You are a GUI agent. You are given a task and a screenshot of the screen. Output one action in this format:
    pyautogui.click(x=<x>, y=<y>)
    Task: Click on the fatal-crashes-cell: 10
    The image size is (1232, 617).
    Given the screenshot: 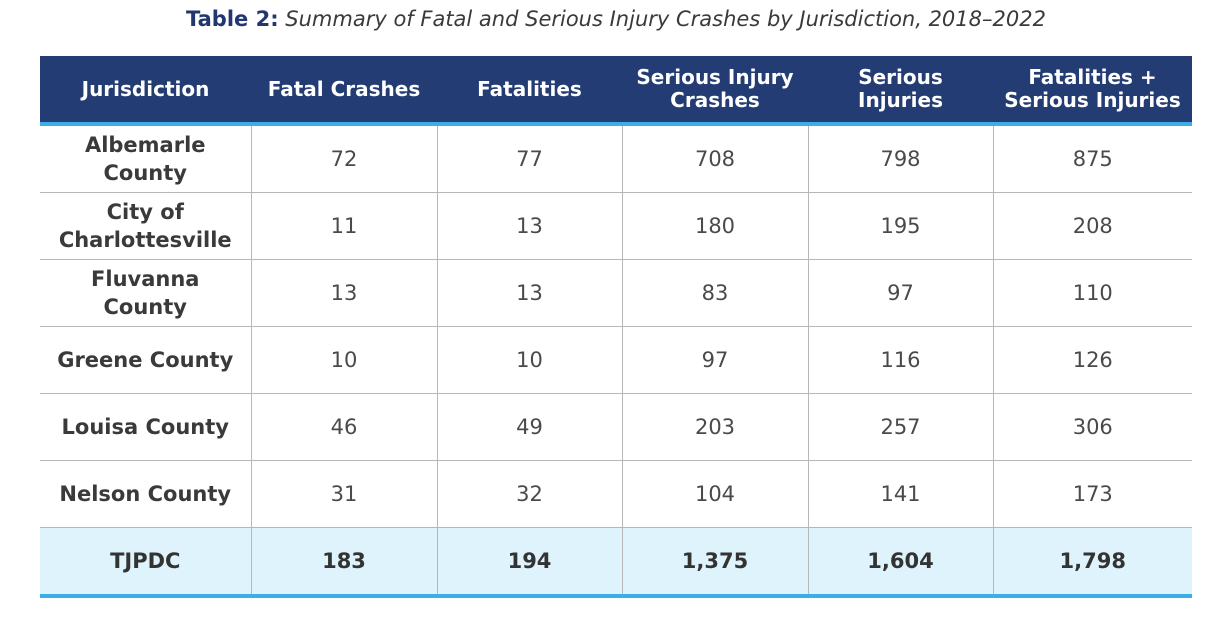 What is the action you would take?
    pyautogui.click(x=343, y=360)
    